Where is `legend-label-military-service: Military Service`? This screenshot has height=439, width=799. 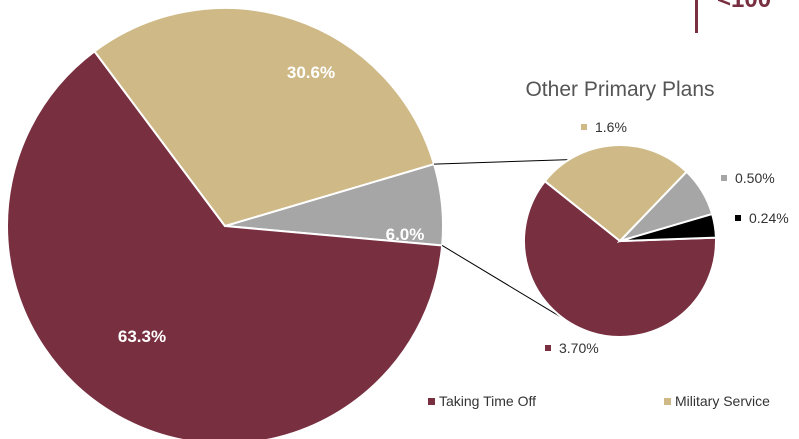 legend-label-military-service: Military Service is located at coordinates (722, 401).